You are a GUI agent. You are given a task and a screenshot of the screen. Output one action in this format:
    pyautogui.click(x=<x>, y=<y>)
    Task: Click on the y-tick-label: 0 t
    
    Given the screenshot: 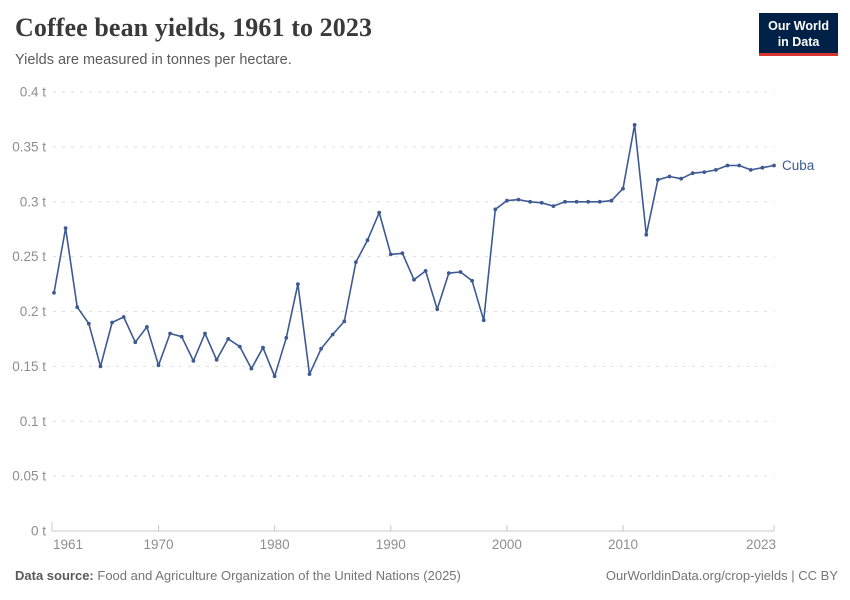 What is the action you would take?
    pyautogui.click(x=38, y=531)
    